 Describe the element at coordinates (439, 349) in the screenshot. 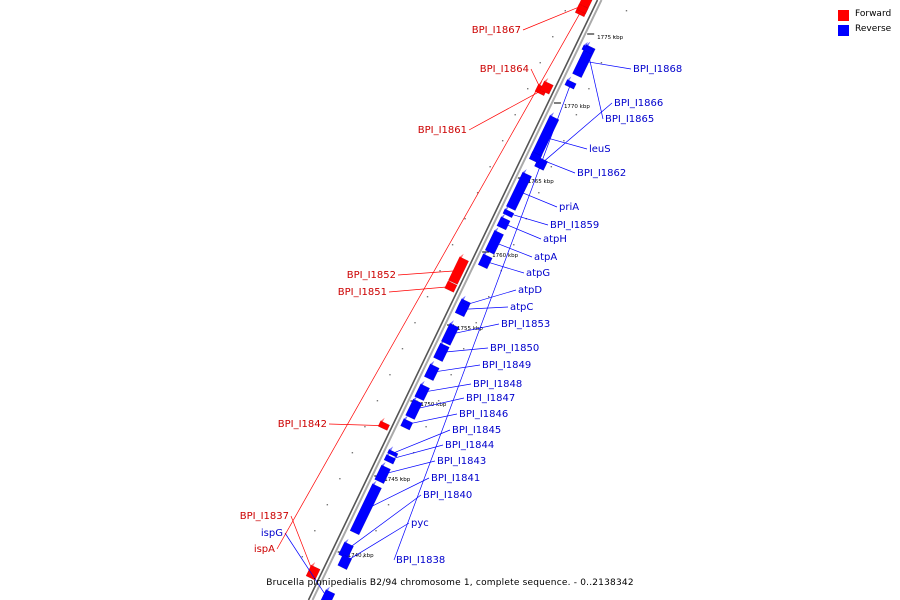

I see `BPI_I1850-feature-facet` at that location.